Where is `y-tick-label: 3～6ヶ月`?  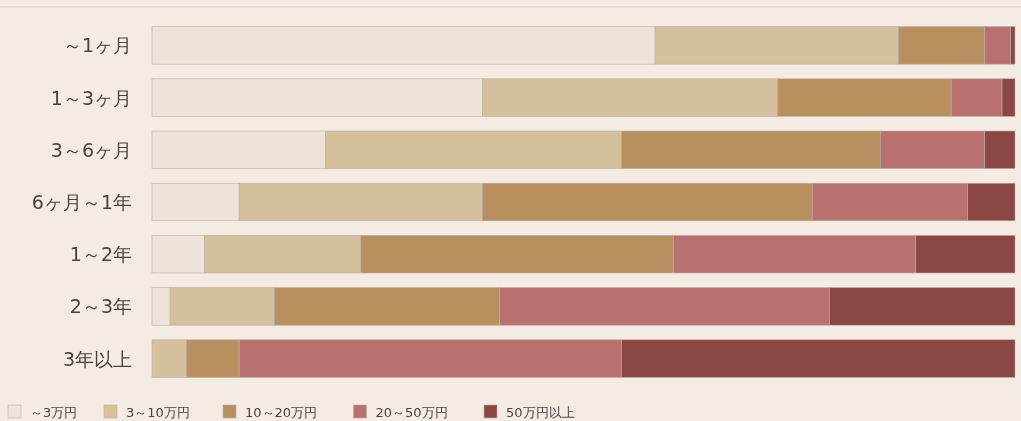 y-tick-label: 3～6ヶ月 is located at coordinates (91, 149).